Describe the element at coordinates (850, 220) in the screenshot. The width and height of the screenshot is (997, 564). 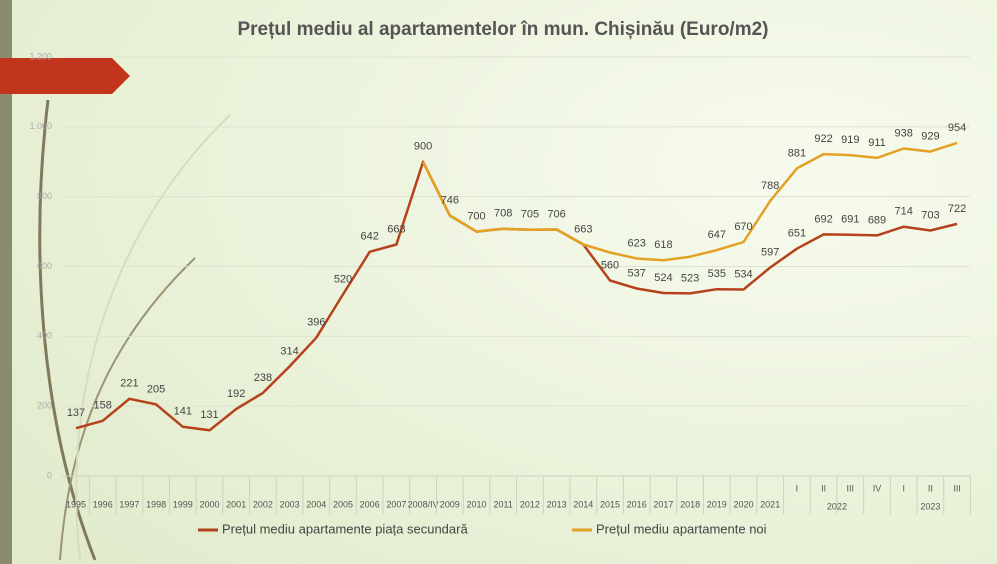
I see `data-label: 691` at that location.